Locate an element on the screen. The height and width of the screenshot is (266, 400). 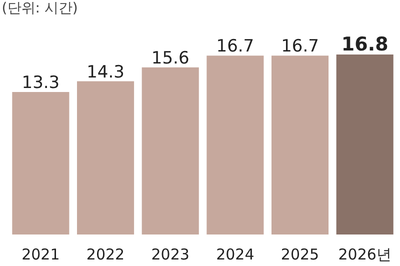
text: (단위: 시간) is located at coordinates (40, 8).